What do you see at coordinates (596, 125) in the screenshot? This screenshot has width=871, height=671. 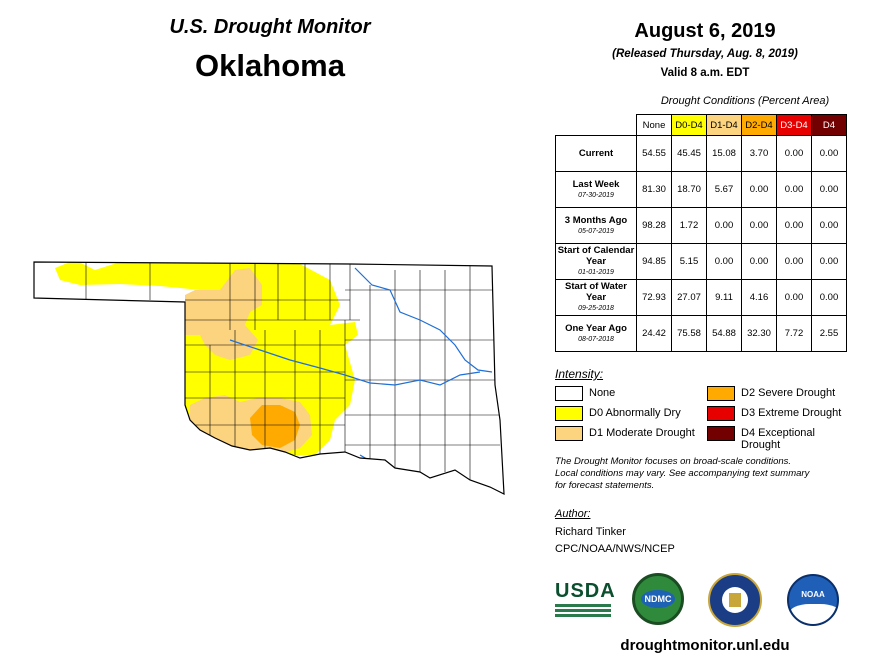 I see `header-blank` at bounding box center [596, 125].